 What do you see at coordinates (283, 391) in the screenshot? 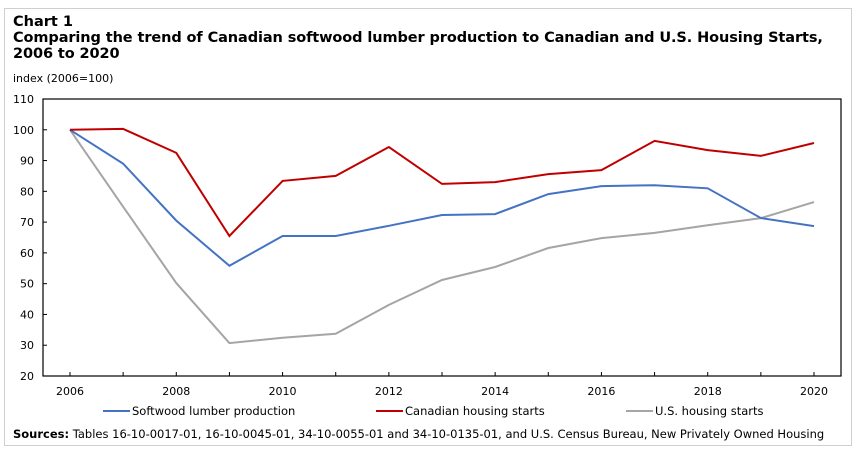
I see `x-tick-label: 2010` at bounding box center [283, 391].